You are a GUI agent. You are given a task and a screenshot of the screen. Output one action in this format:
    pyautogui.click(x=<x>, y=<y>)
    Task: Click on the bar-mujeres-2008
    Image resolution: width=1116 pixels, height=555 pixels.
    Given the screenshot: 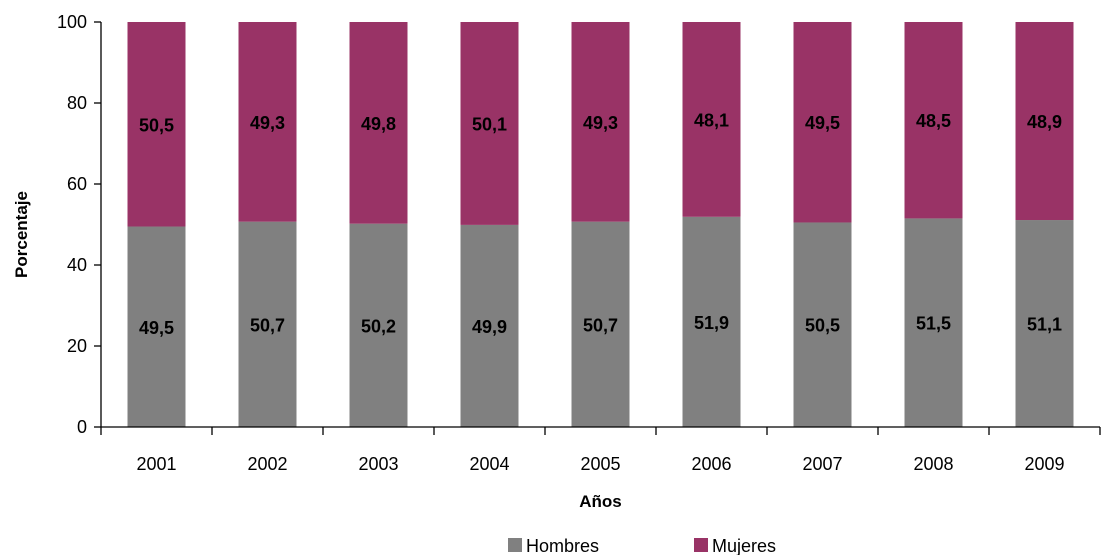 What is the action you would take?
    pyautogui.click(x=933, y=120)
    